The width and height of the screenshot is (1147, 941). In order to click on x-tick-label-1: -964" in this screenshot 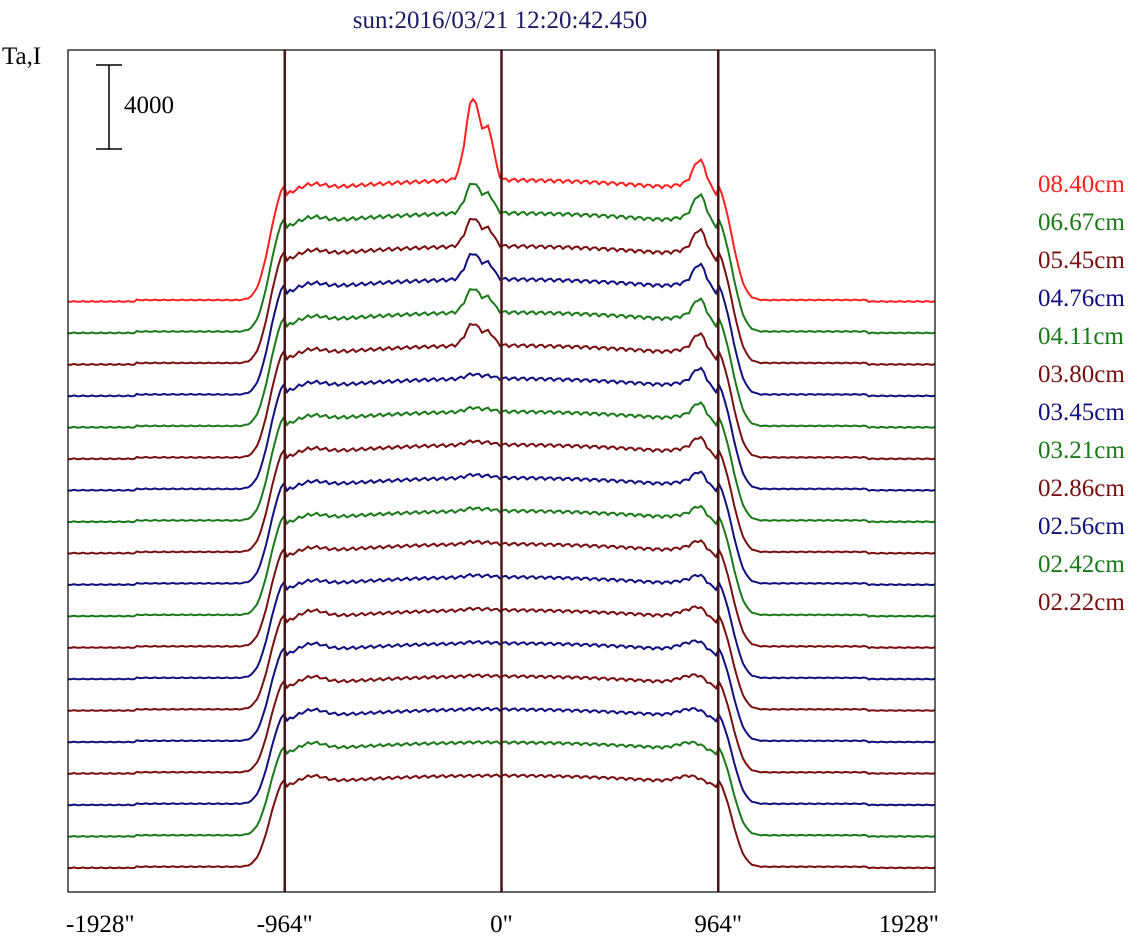, I will do `click(285, 924)`.